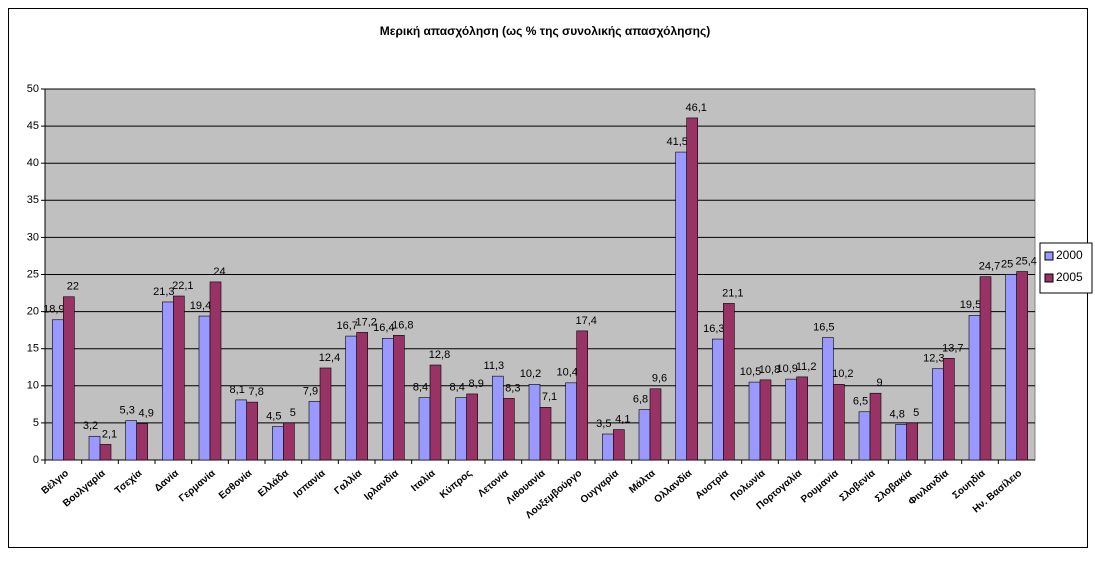 This screenshot has height=562, width=1095. I want to click on data-label: 9, so click(879, 383).